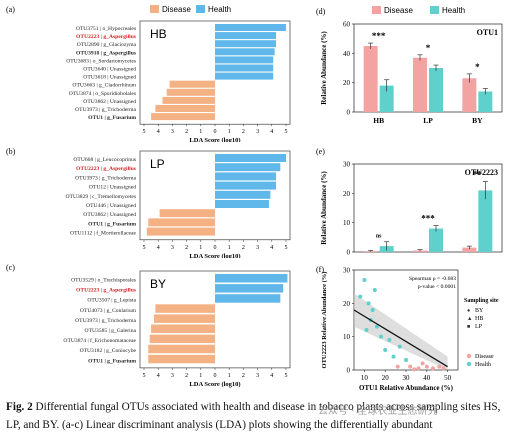 This screenshot has width=514, height=439. I want to click on otu-label: OTU3751 | o_Hypocreales, so click(106, 29).